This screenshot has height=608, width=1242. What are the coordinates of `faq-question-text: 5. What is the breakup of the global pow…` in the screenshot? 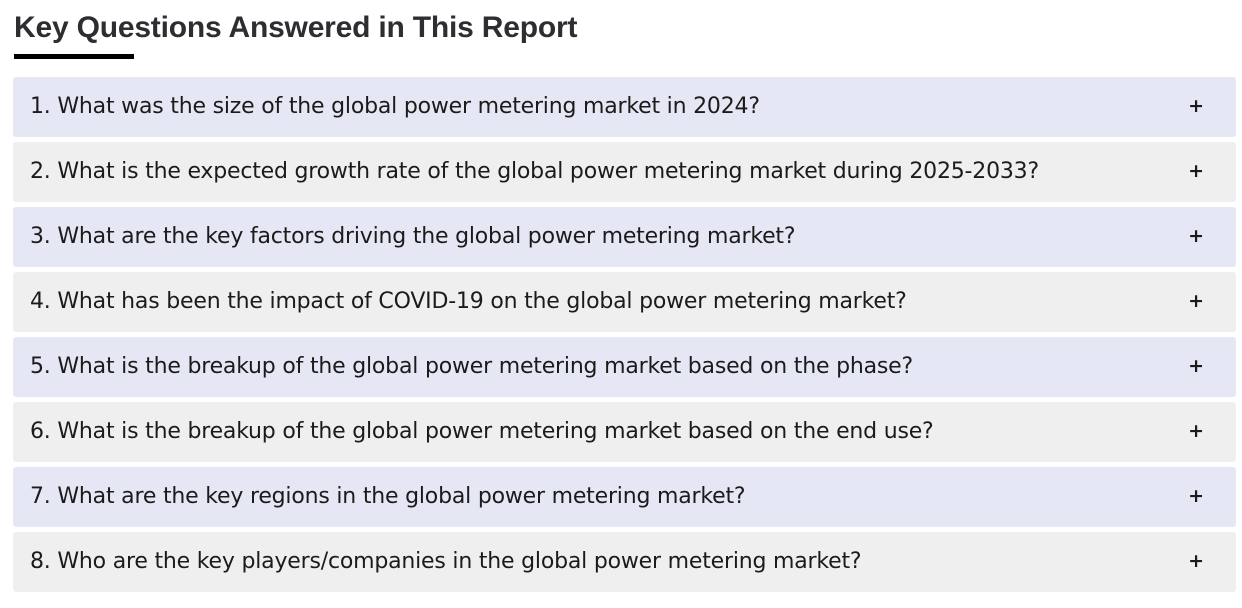 It's located at (471, 366).